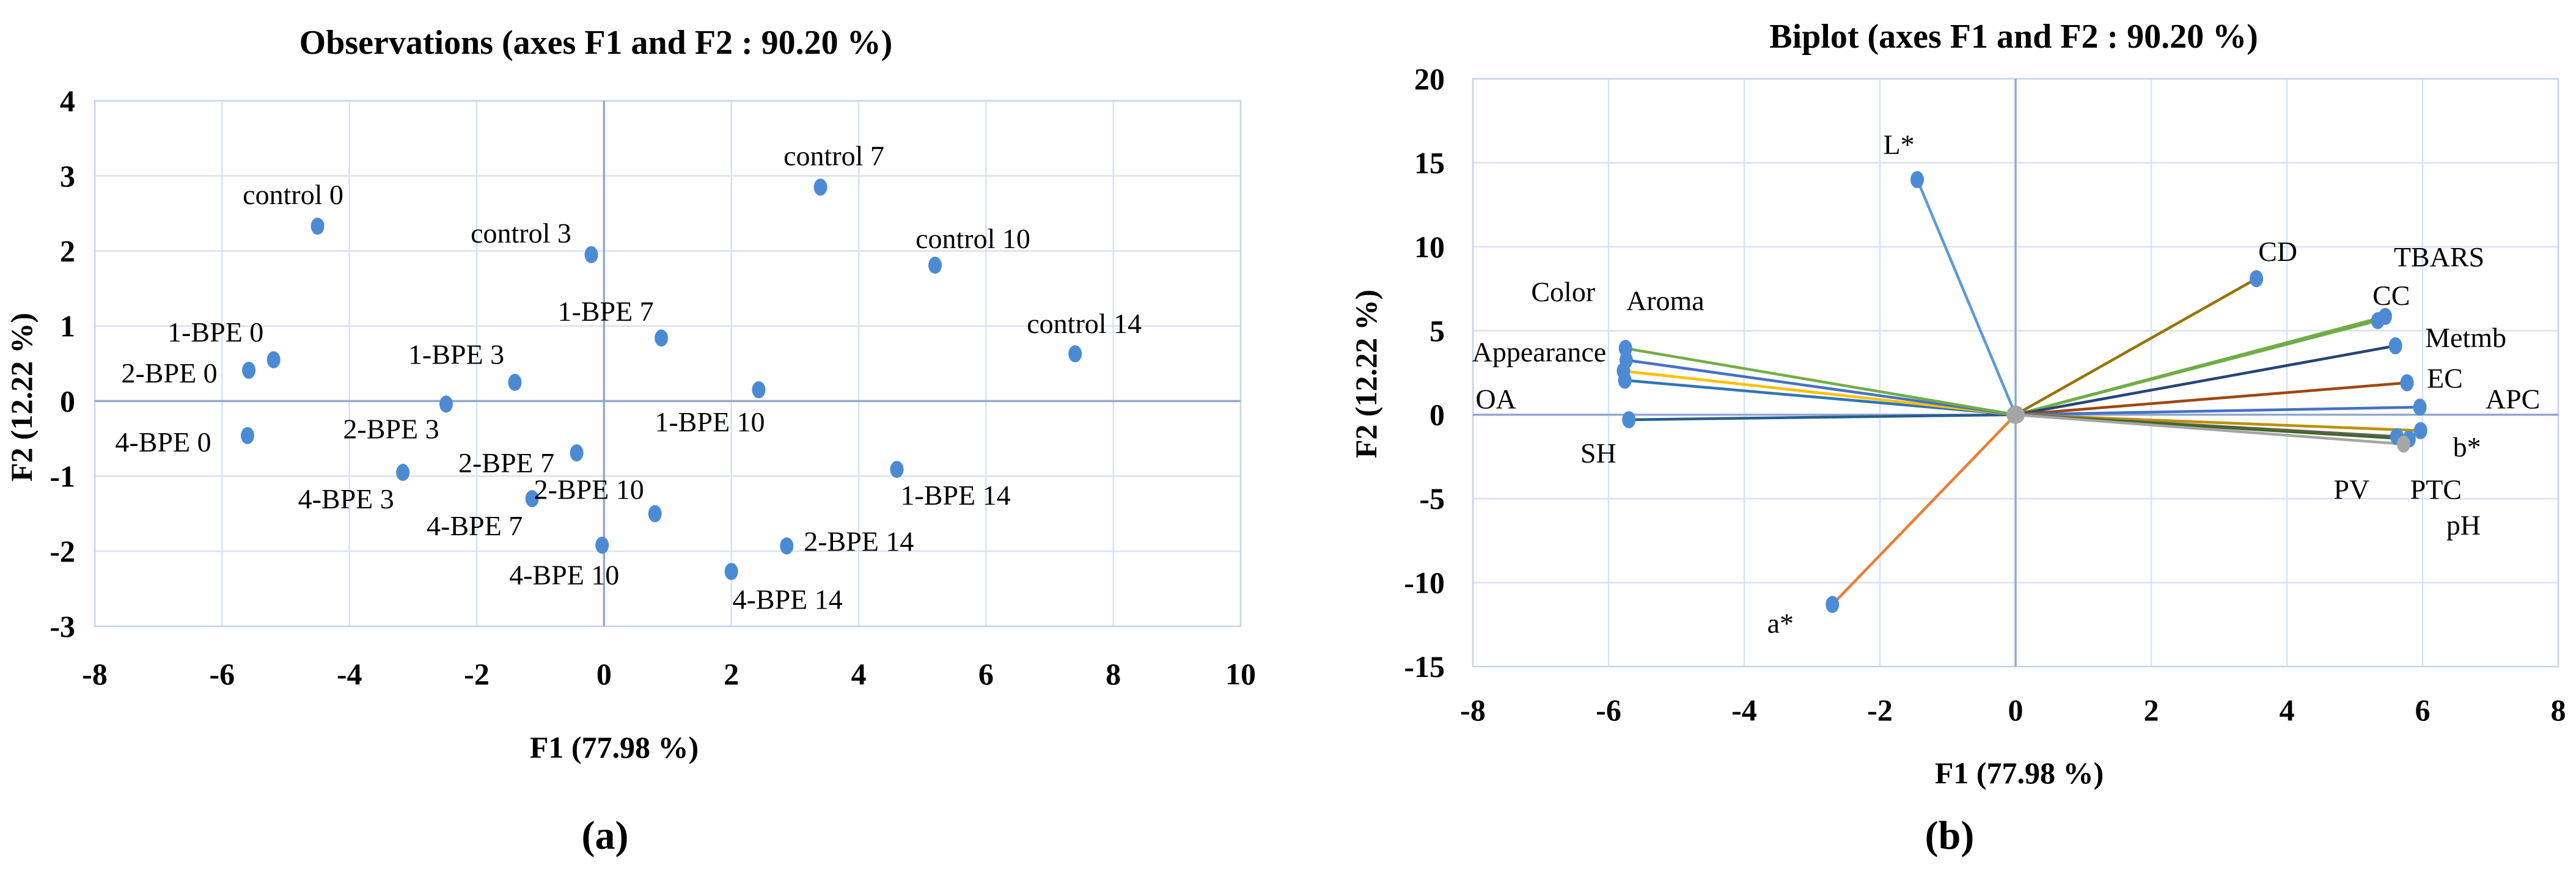  I want to click on point-label: 2-BPE 7, so click(506, 463).